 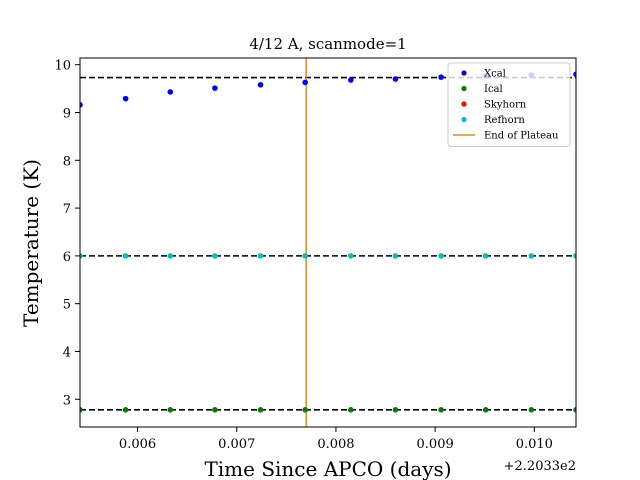 I want to click on y-tick-label: 7, so click(x=67, y=209).